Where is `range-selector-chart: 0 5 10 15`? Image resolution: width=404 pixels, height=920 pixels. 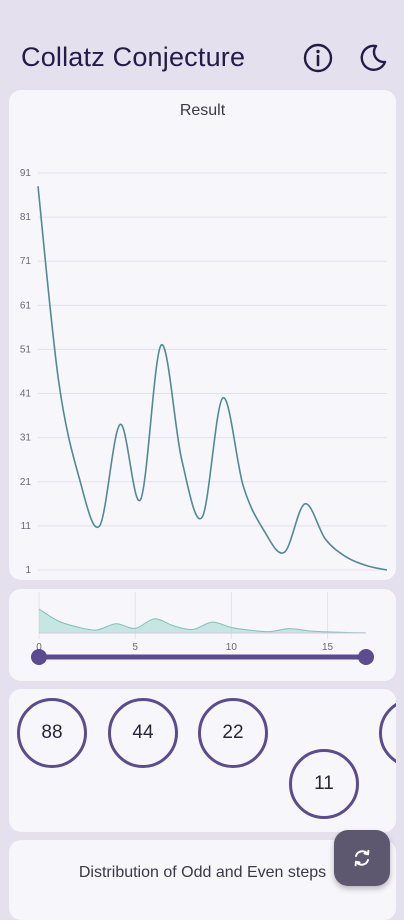
range-selector-chart: 0 5 10 15 is located at coordinates (202, 635).